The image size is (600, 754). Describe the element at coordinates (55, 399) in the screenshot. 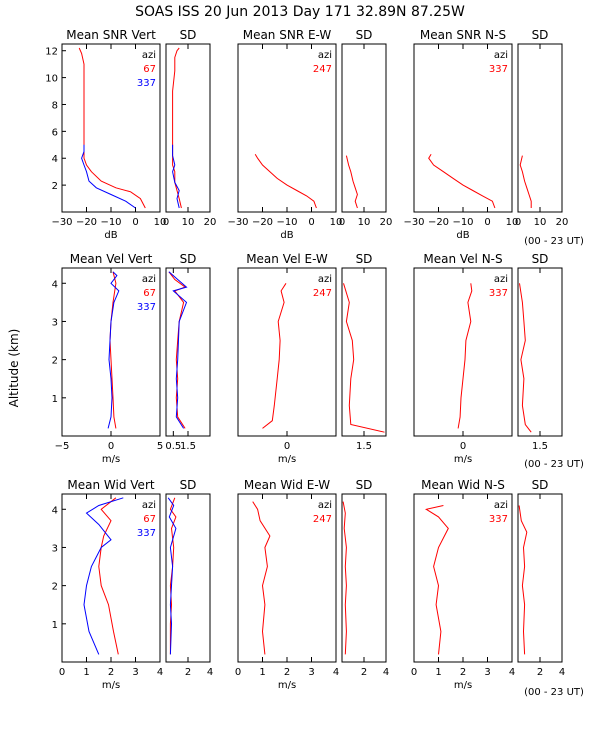

I see `y-tick-label: 1` at that location.